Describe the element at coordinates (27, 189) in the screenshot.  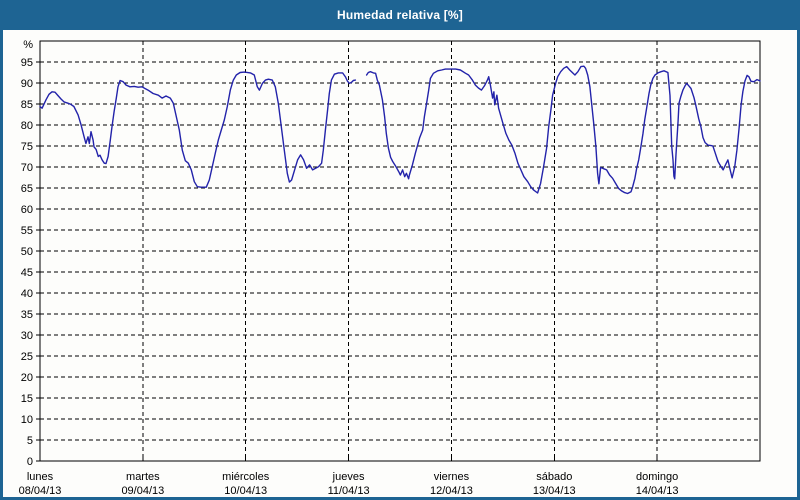
I see `y-axis-tick-label: 65` at that location.